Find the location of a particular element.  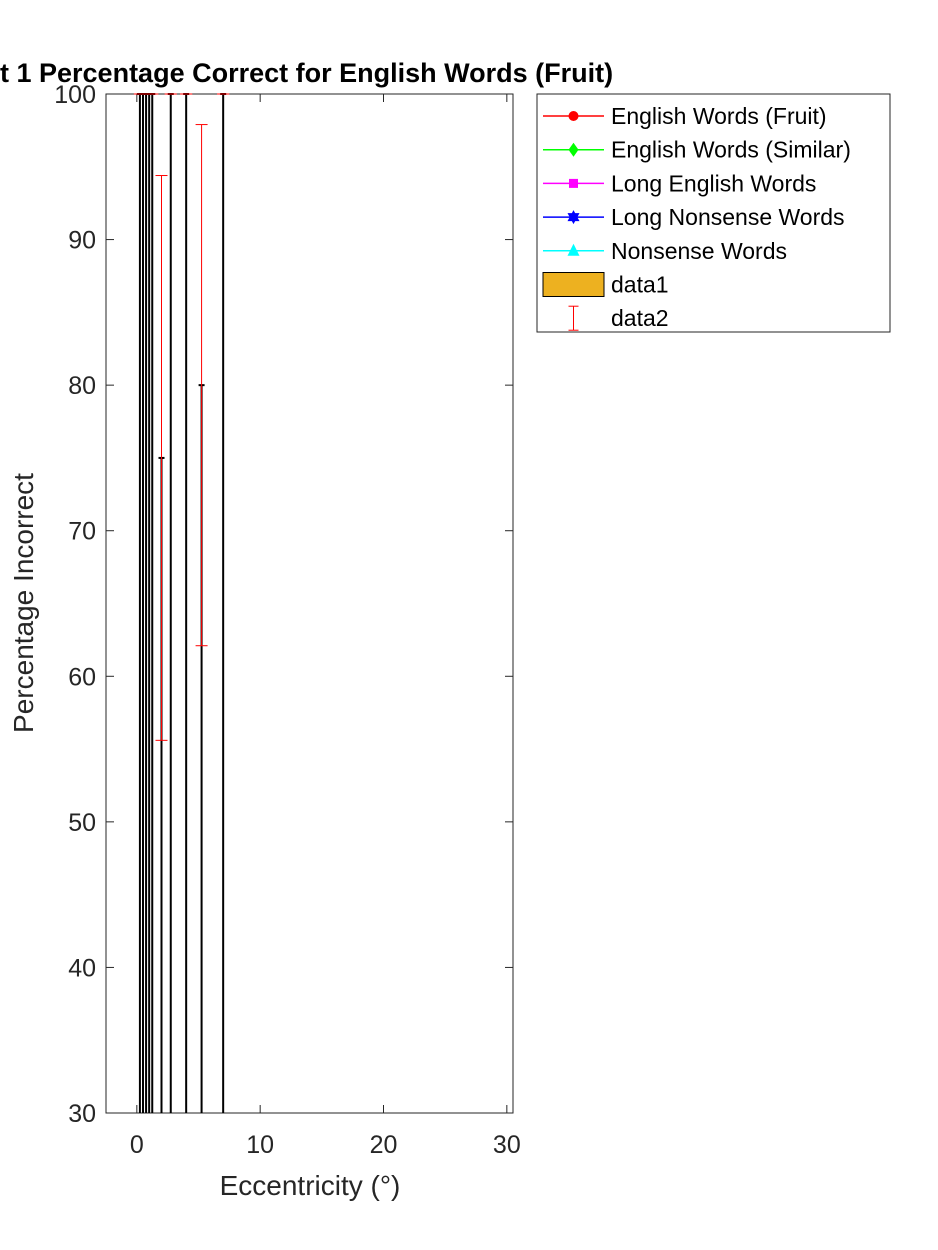

x-tick-label: 0 is located at coordinates (137, 1145).